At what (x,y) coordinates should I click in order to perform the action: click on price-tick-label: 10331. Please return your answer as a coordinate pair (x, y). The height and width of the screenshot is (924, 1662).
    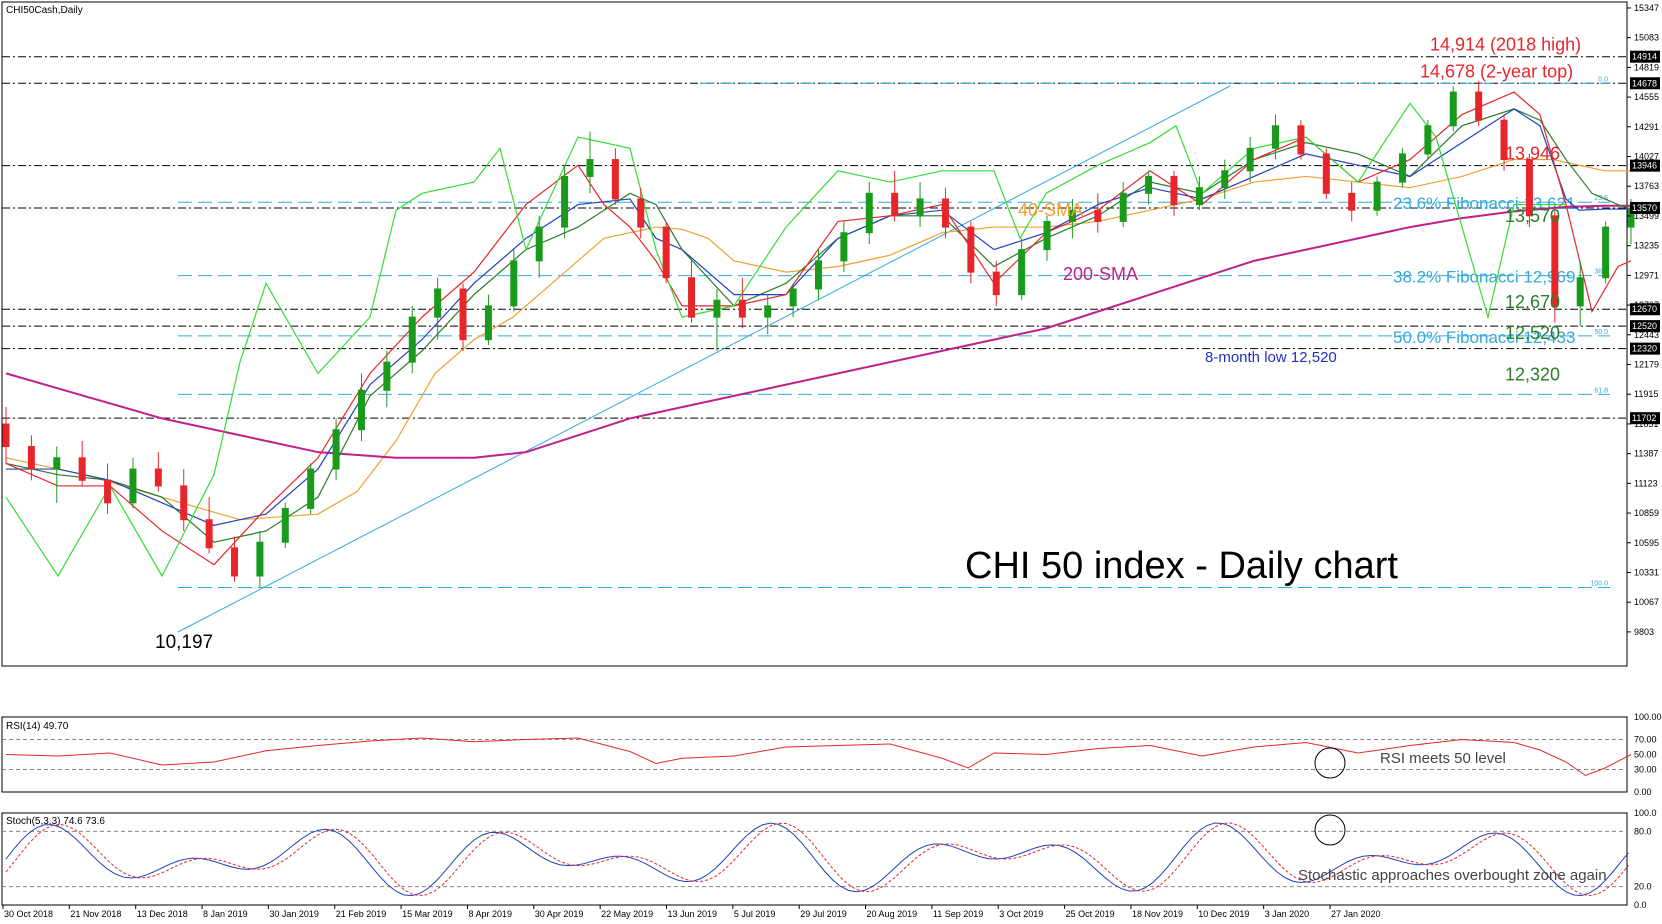
    Looking at the image, I should click on (1646, 572).